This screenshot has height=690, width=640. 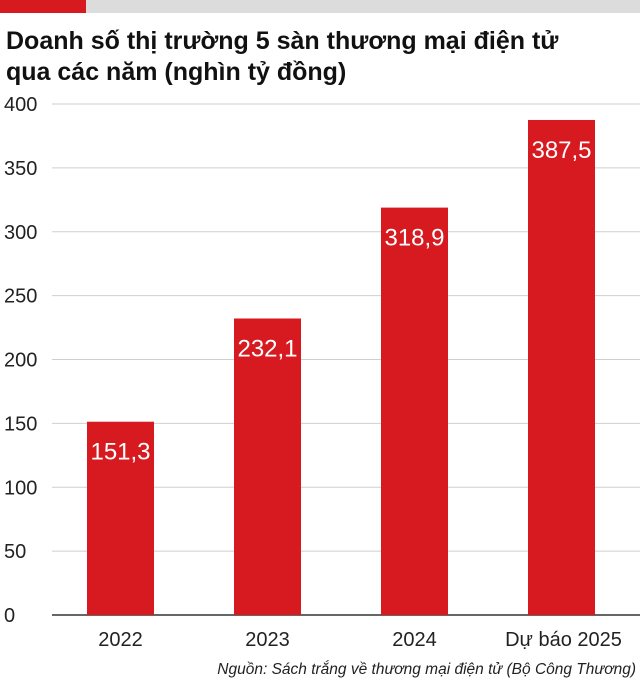 What do you see at coordinates (20, 424) in the screenshot?
I see `y-tick-label: 150` at bounding box center [20, 424].